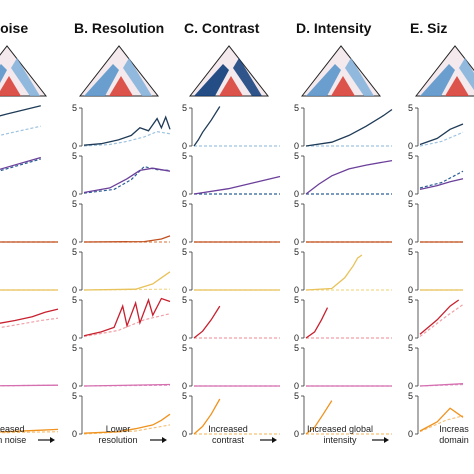 This screenshot has height=474, width=474. What do you see at coordinates (428, 28) in the screenshot?
I see `column-title: E. Siz` at bounding box center [428, 28].